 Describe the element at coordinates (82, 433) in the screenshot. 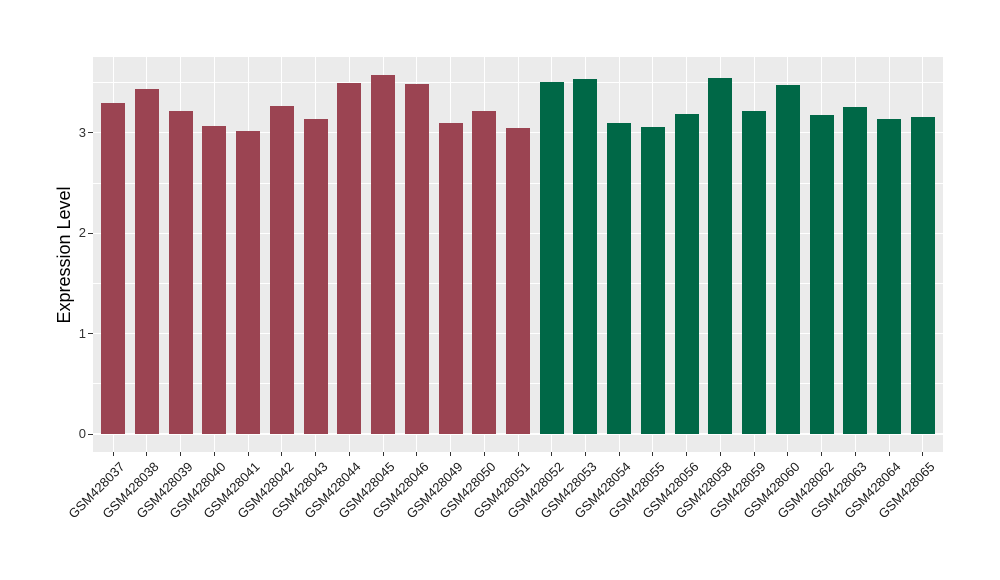

I see `y-axis-tick-label: 0` at that location.